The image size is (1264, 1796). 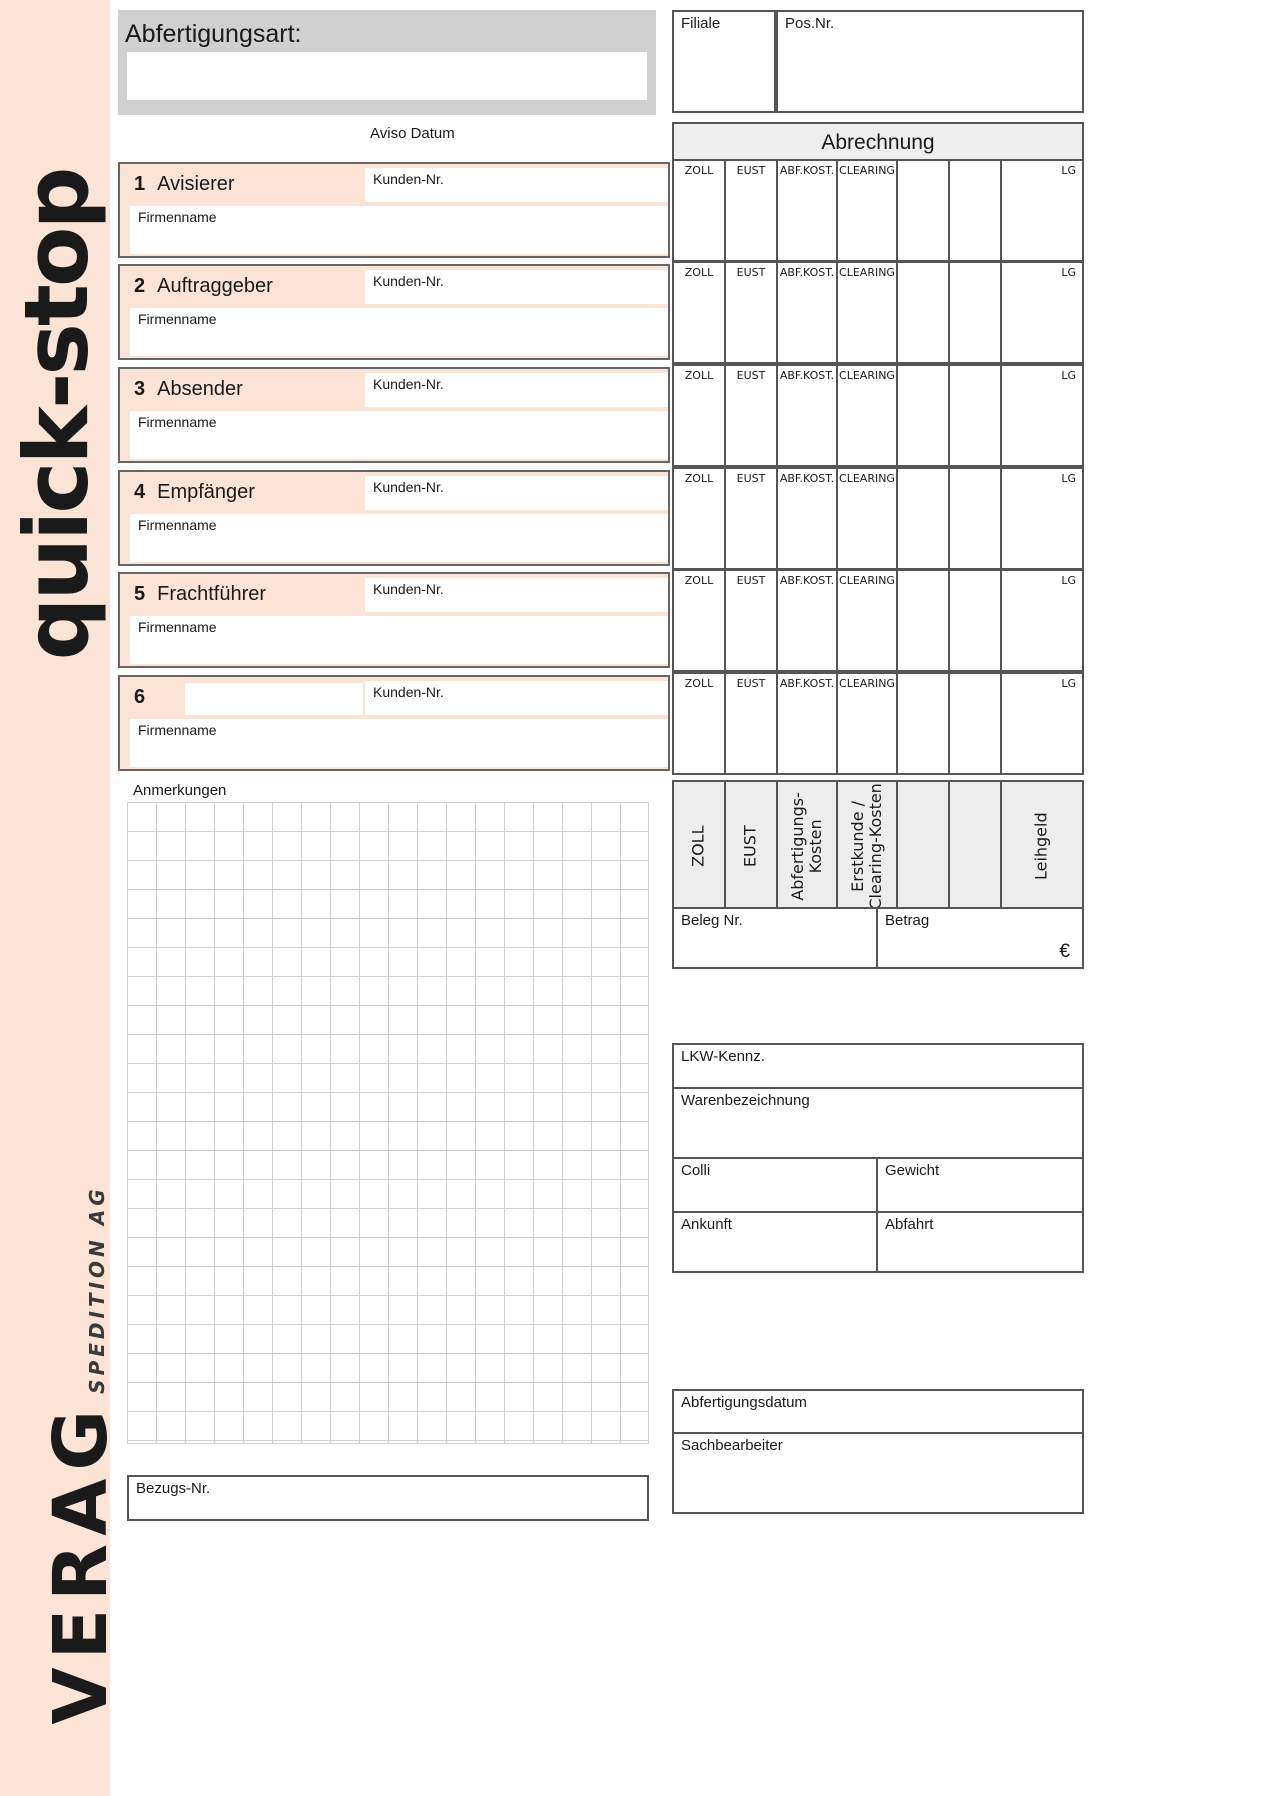 What do you see at coordinates (980, 938) in the screenshot?
I see `betrag-field: Betrag €` at bounding box center [980, 938].